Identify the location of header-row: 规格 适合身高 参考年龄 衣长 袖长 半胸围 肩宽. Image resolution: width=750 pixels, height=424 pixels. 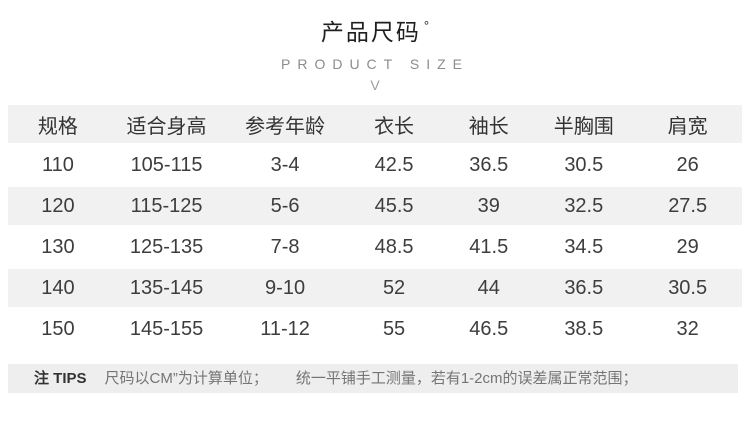
(375, 124).